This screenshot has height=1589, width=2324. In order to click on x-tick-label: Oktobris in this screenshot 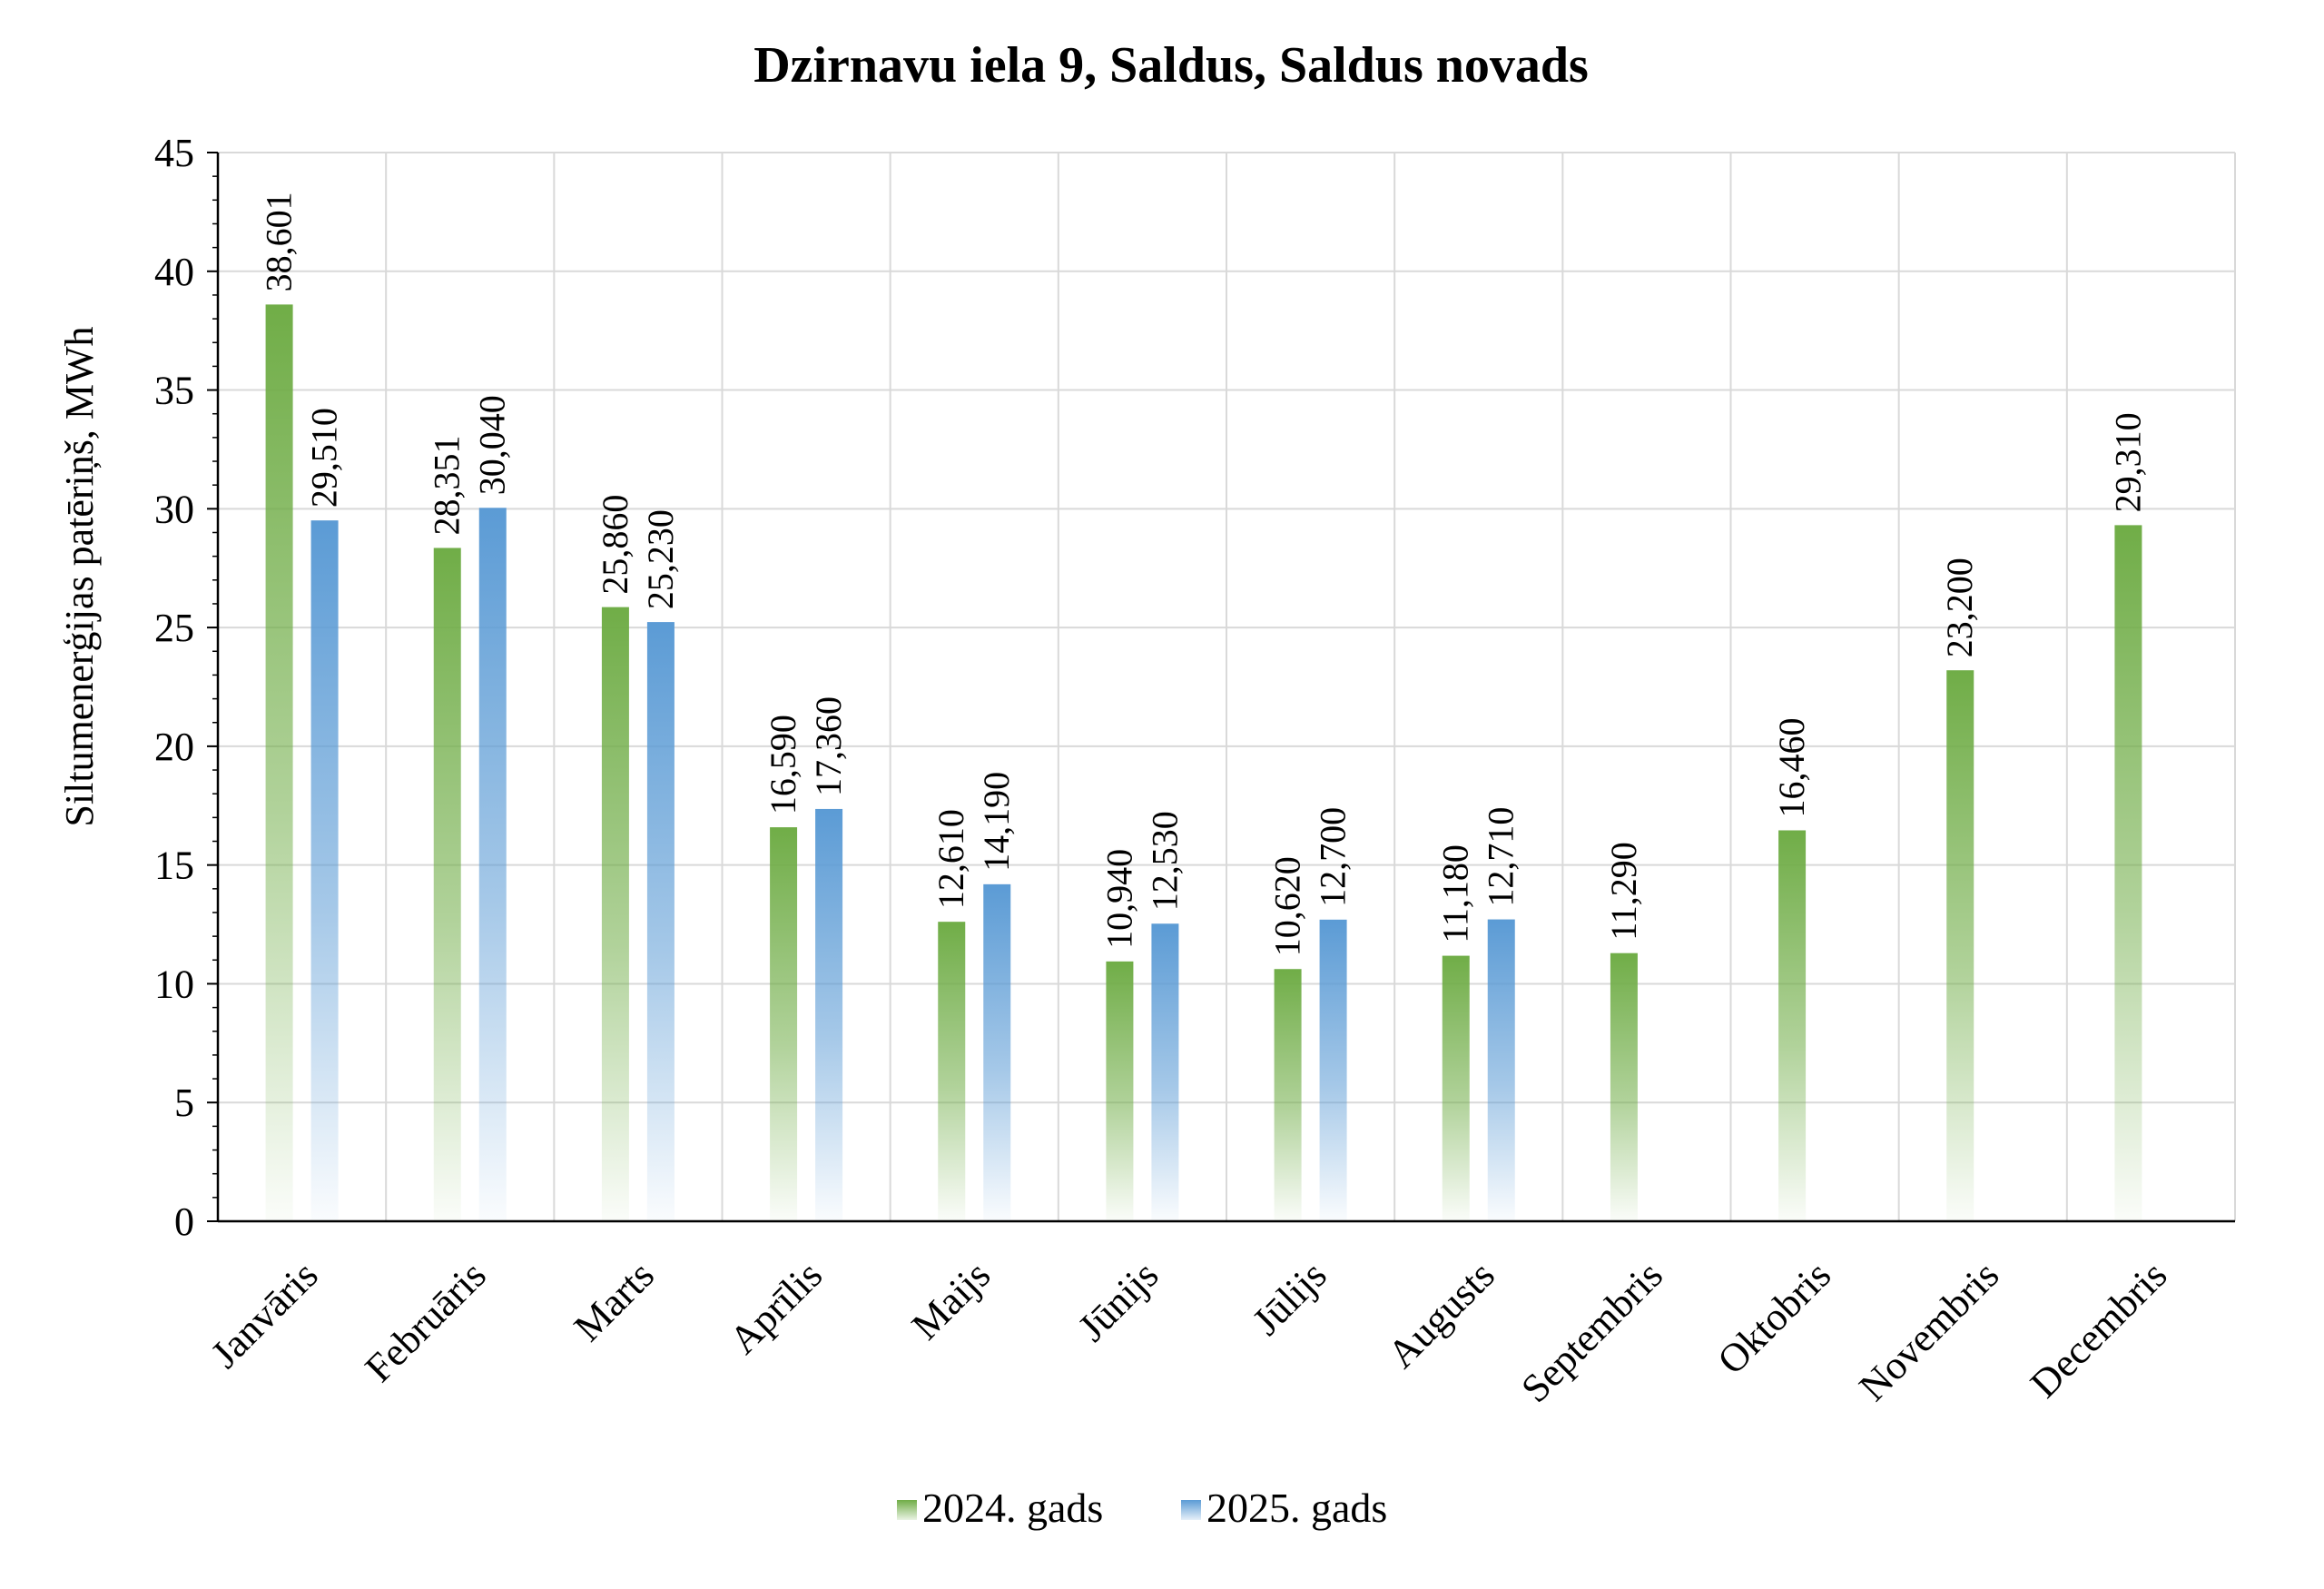, I will do `click(1774, 1317)`.